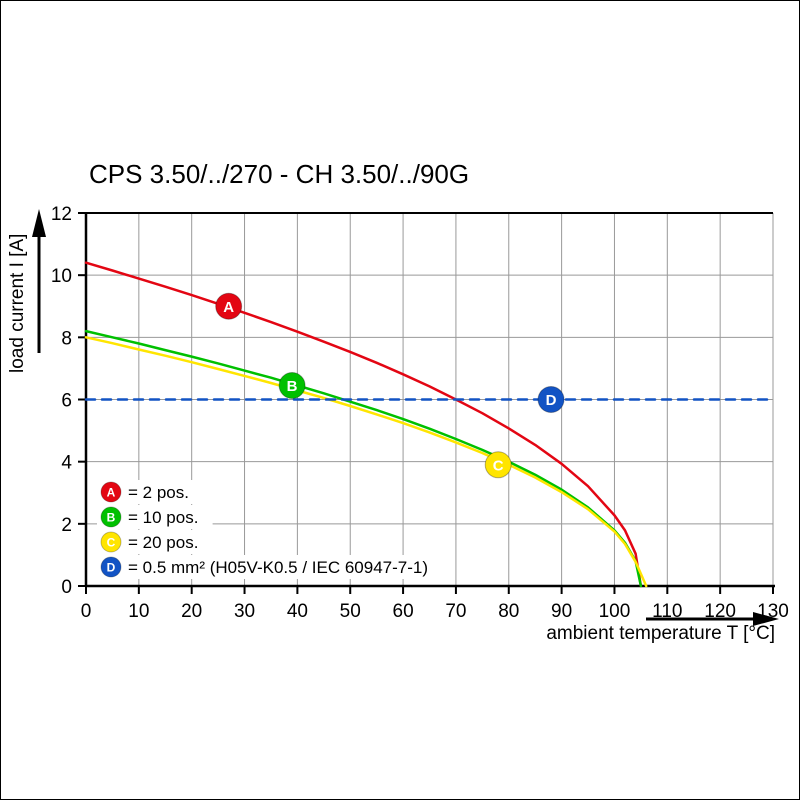 The width and height of the screenshot is (800, 800). I want to click on legend-marker-D, so click(111, 567).